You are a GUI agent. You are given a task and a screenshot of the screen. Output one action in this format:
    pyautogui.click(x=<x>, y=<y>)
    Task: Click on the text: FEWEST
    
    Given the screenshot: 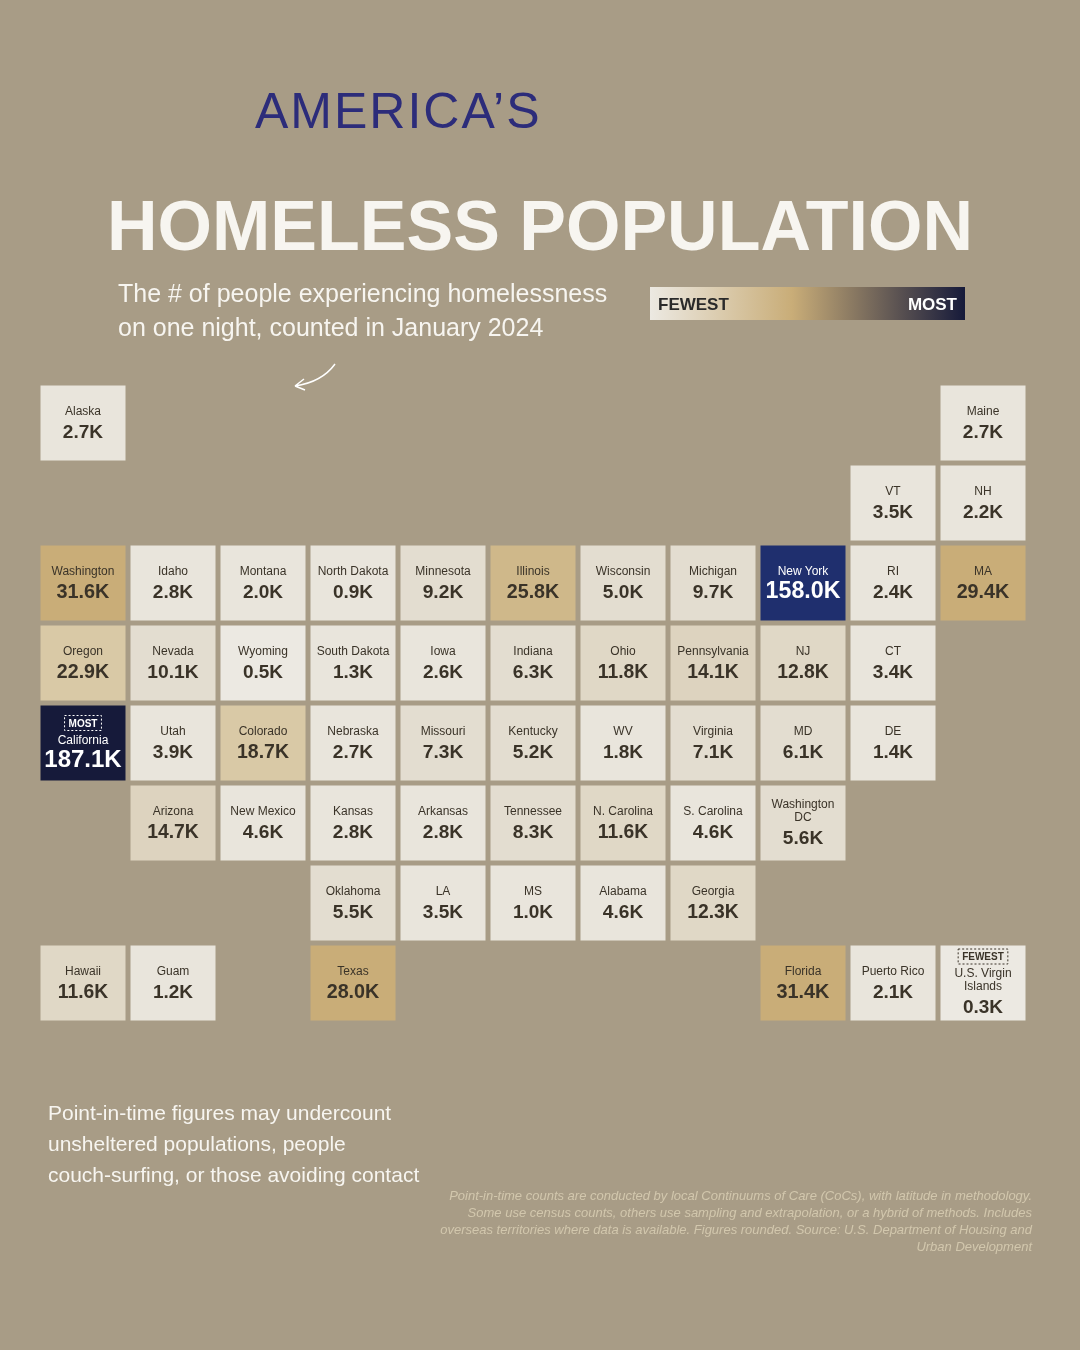 What is the action you would take?
    pyautogui.click(x=983, y=956)
    